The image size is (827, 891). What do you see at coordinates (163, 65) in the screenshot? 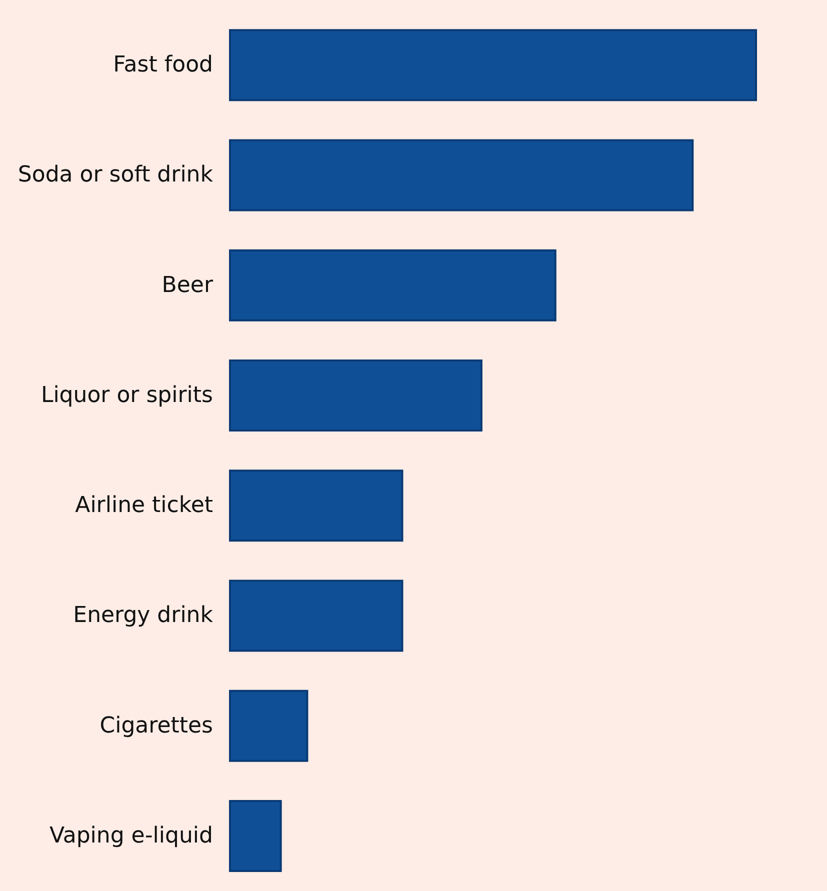
I see `y-tick-label: Fast food` at bounding box center [163, 65].